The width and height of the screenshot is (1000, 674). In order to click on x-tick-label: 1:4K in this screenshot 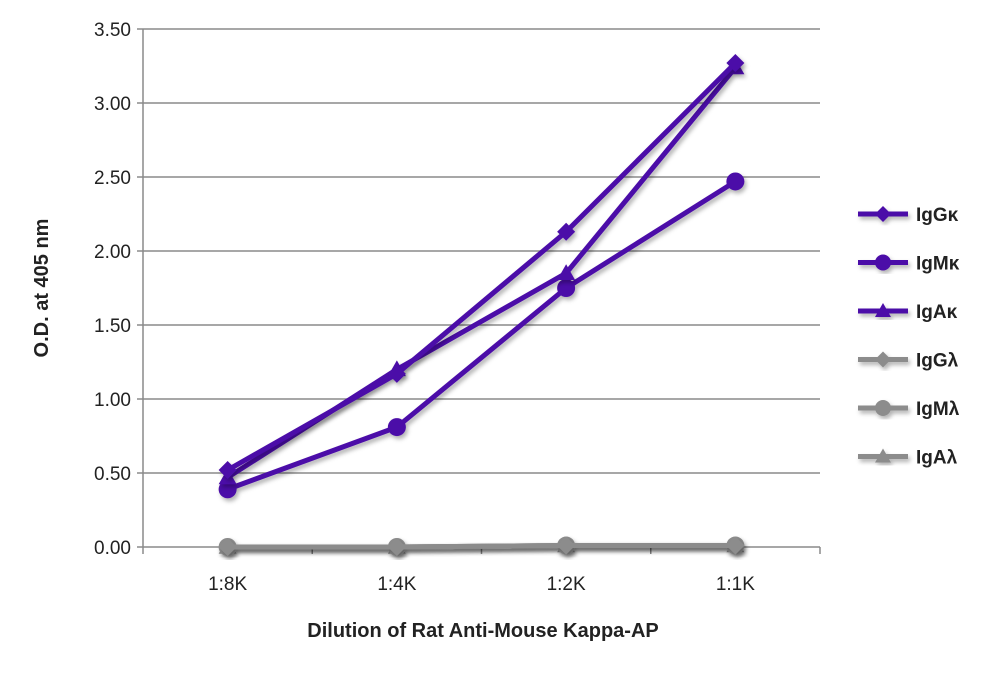, I will do `click(396, 584)`.